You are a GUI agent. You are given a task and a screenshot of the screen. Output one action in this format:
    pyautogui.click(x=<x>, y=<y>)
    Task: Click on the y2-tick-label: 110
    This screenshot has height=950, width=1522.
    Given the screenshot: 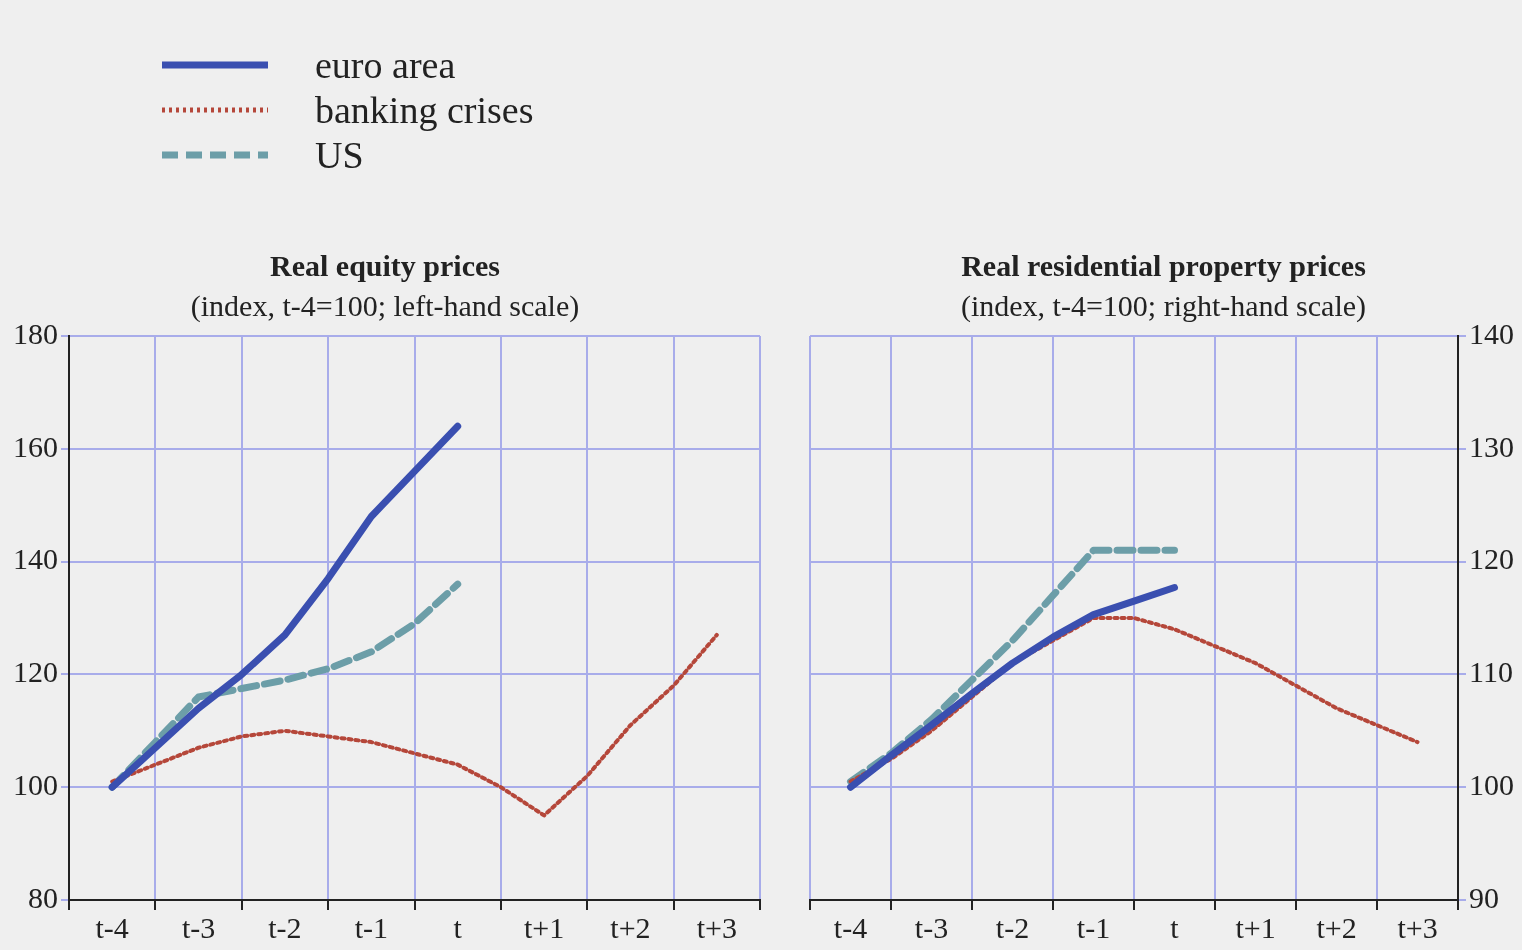 What is the action you would take?
    pyautogui.click(x=1491, y=672)
    